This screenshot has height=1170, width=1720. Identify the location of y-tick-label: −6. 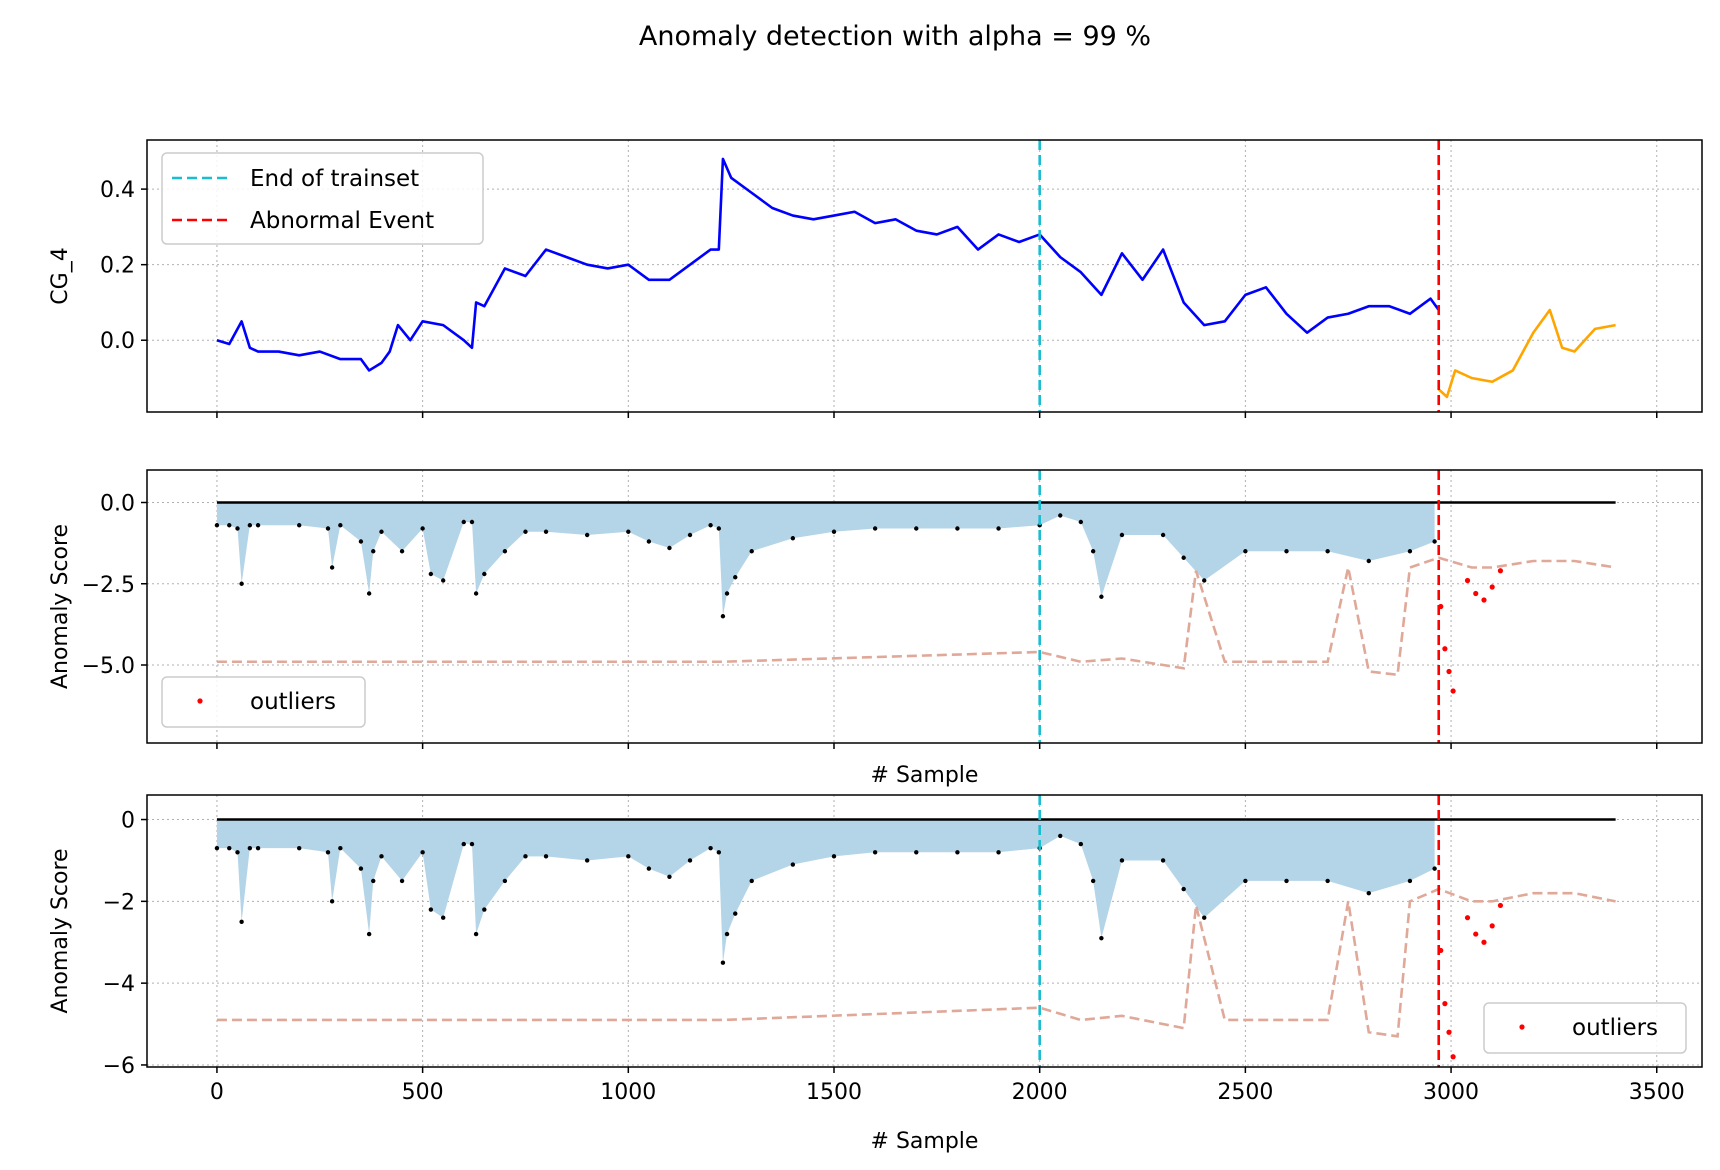
(119, 1066).